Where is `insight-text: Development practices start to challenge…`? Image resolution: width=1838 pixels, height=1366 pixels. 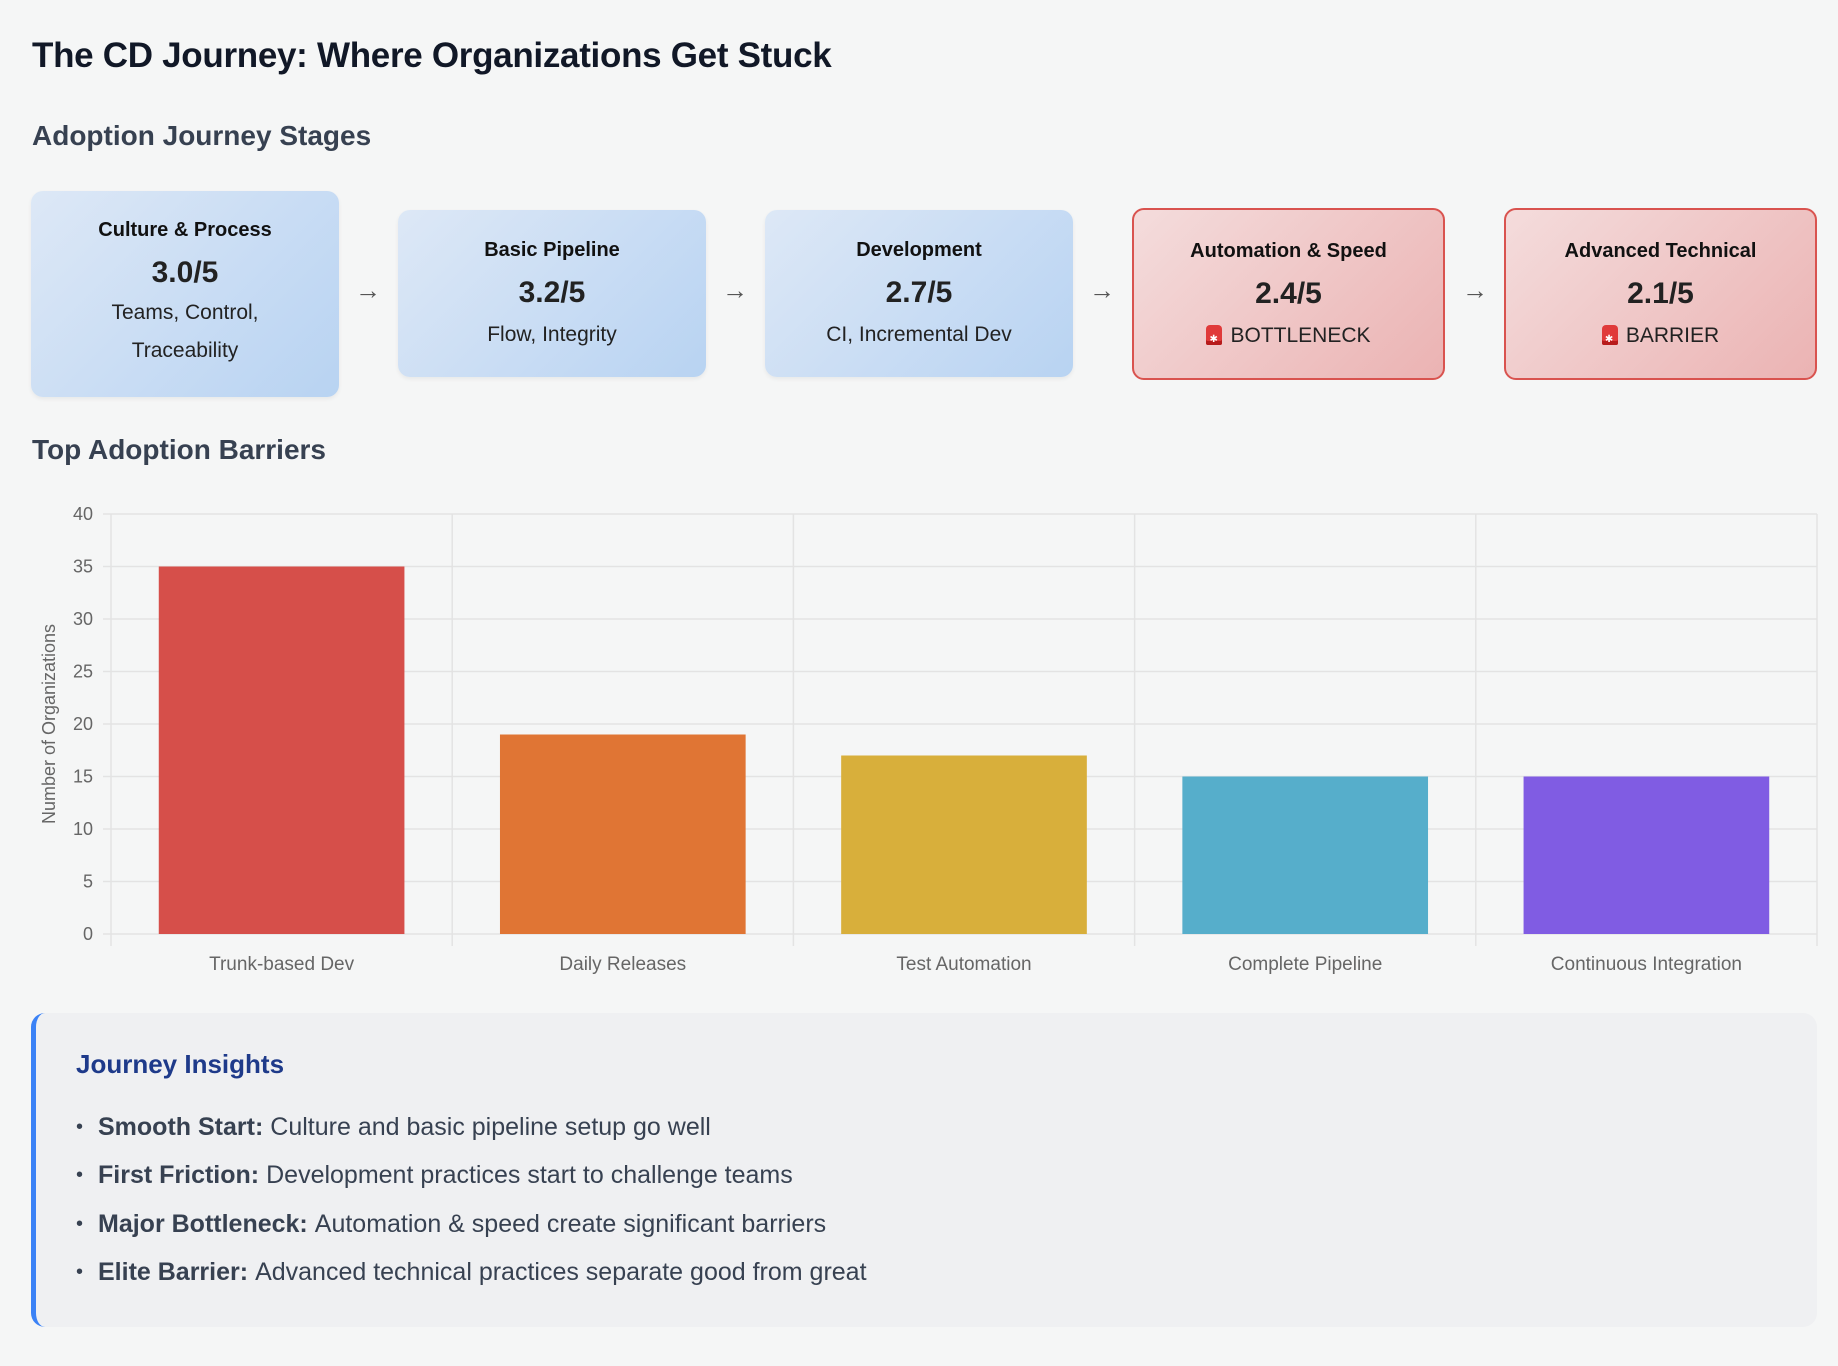
insight-text: Development practices start to challenge… is located at coordinates (529, 1175).